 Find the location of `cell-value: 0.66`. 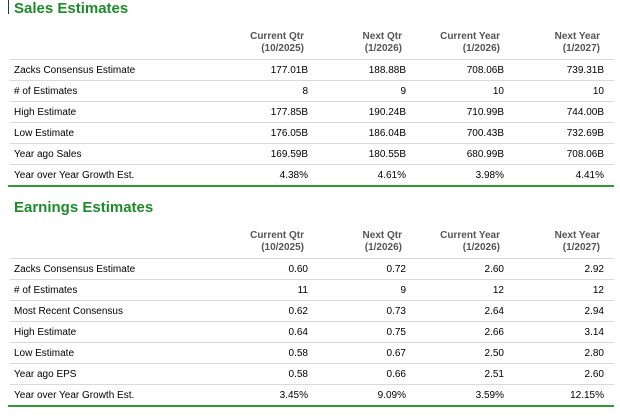

cell-value: 0.66 is located at coordinates (396, 374).